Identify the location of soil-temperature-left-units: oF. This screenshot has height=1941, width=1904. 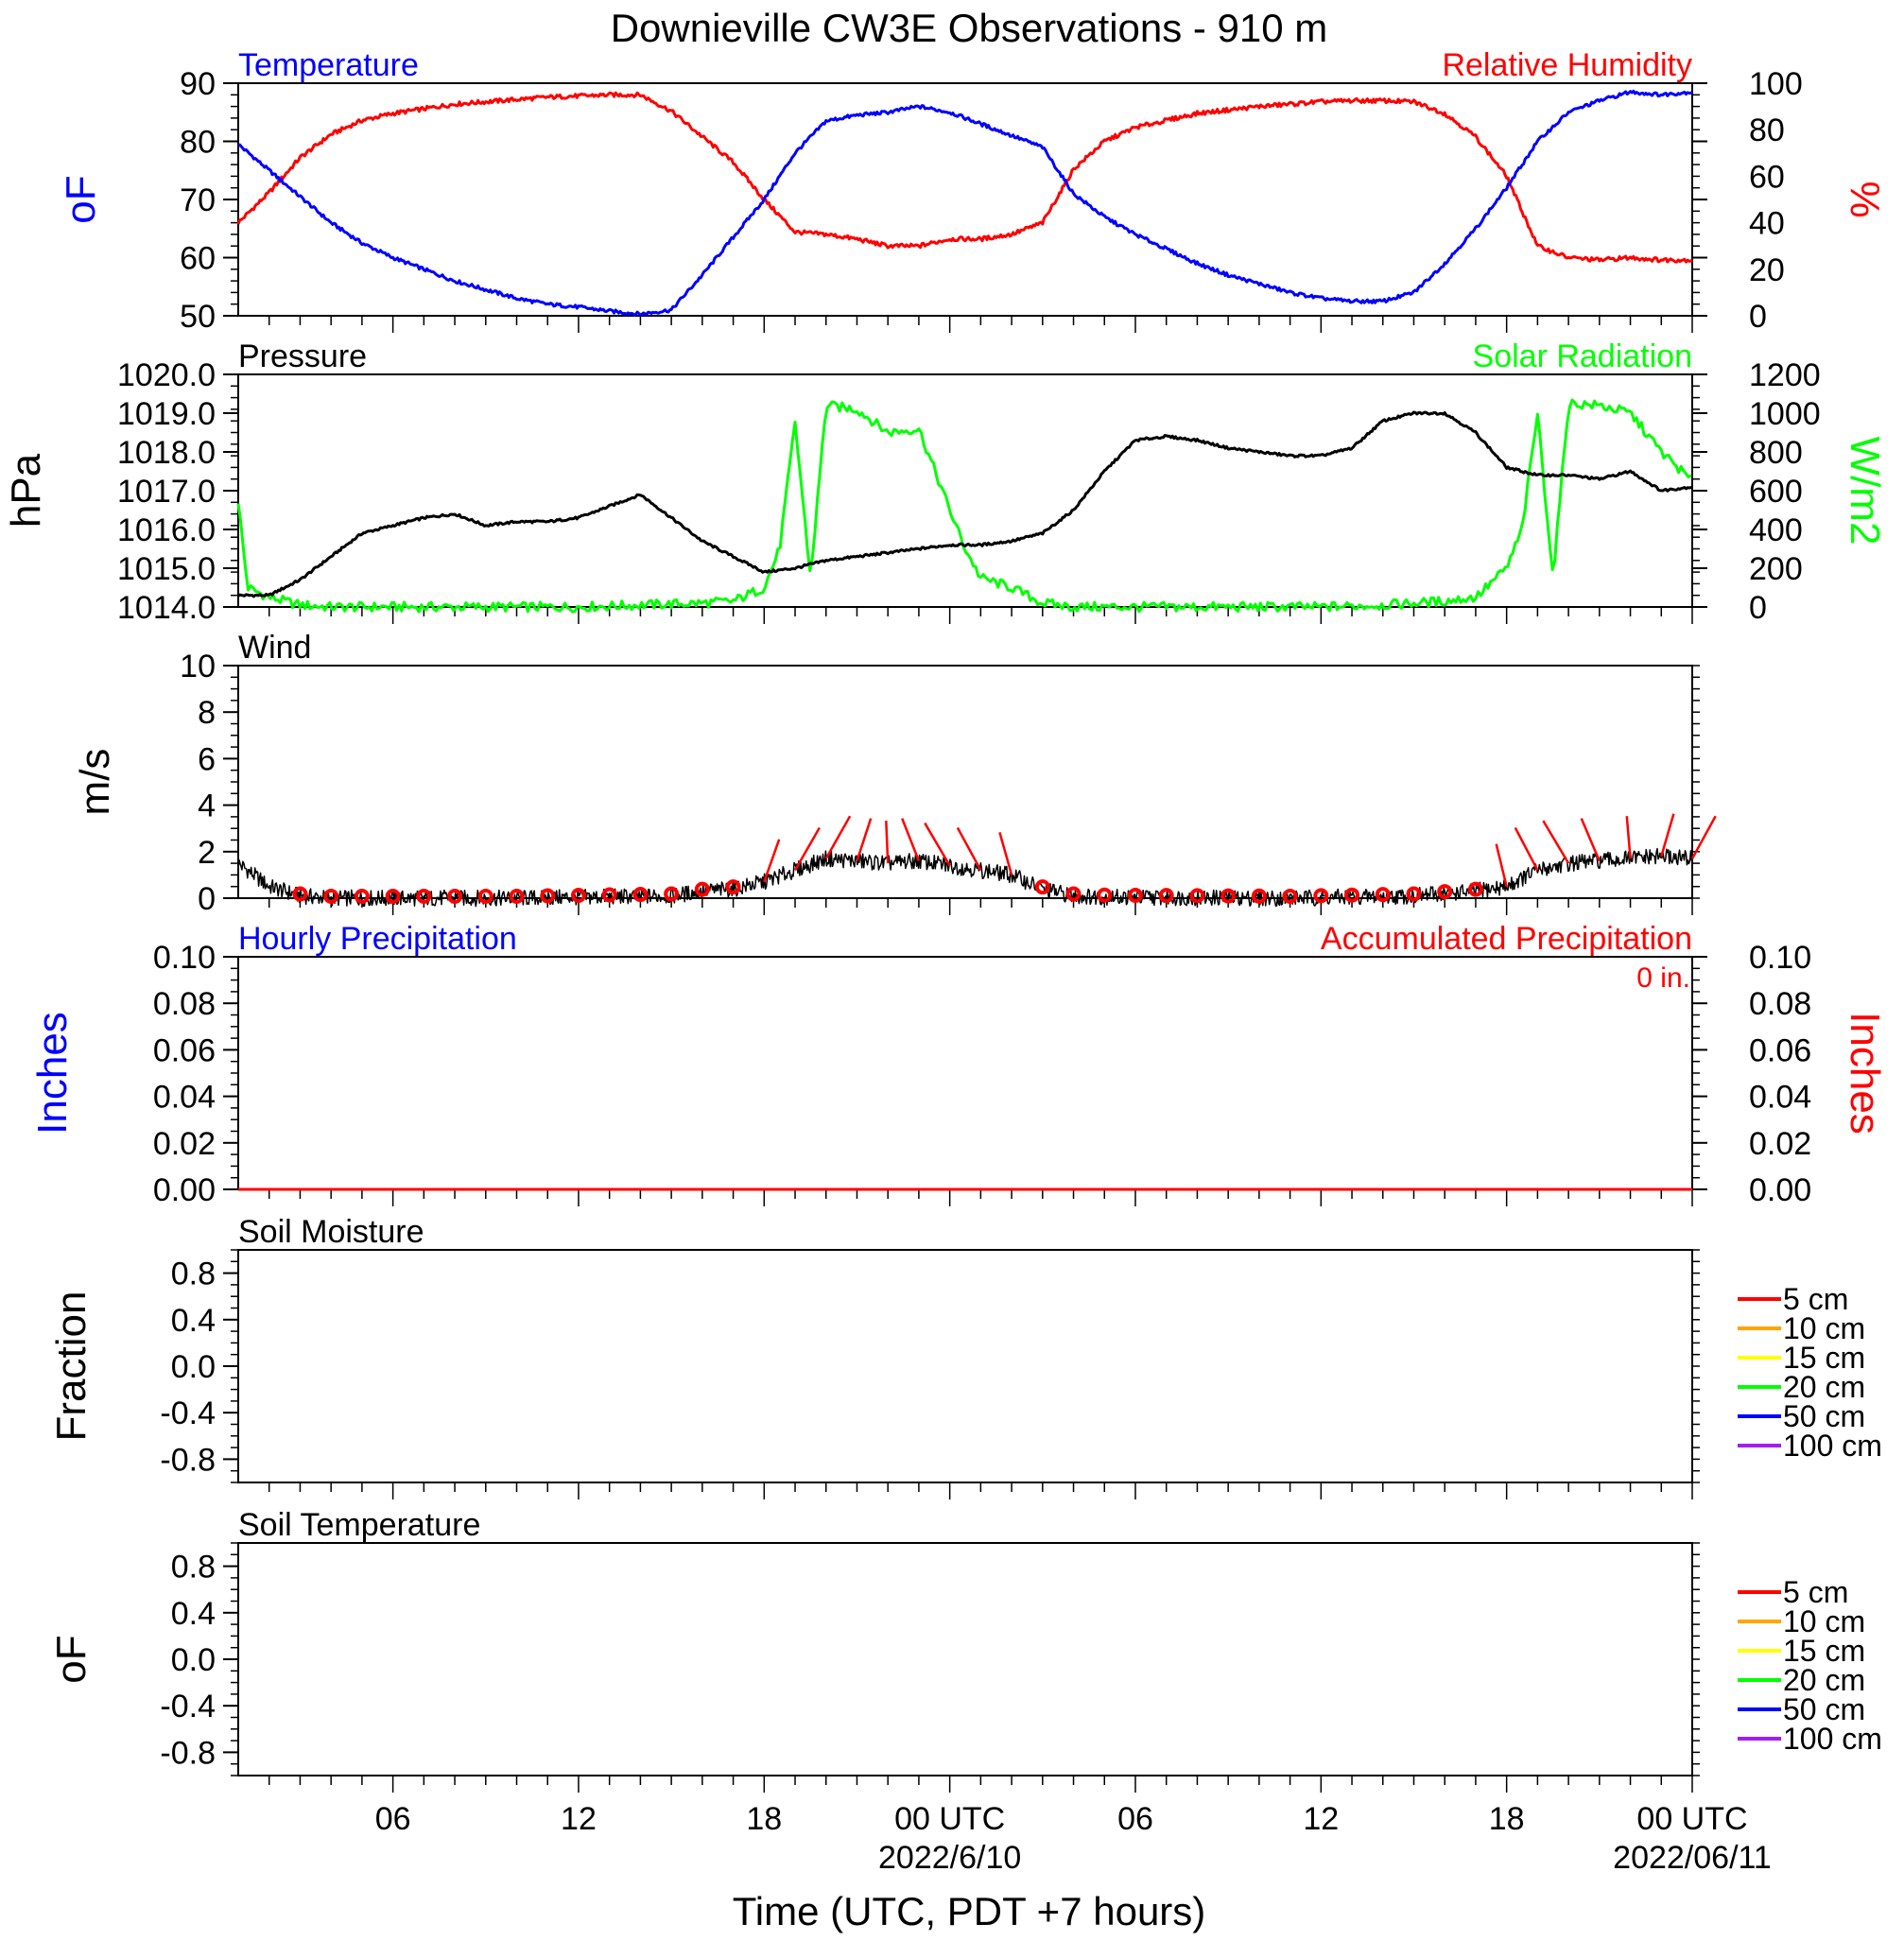
(71, 1659).